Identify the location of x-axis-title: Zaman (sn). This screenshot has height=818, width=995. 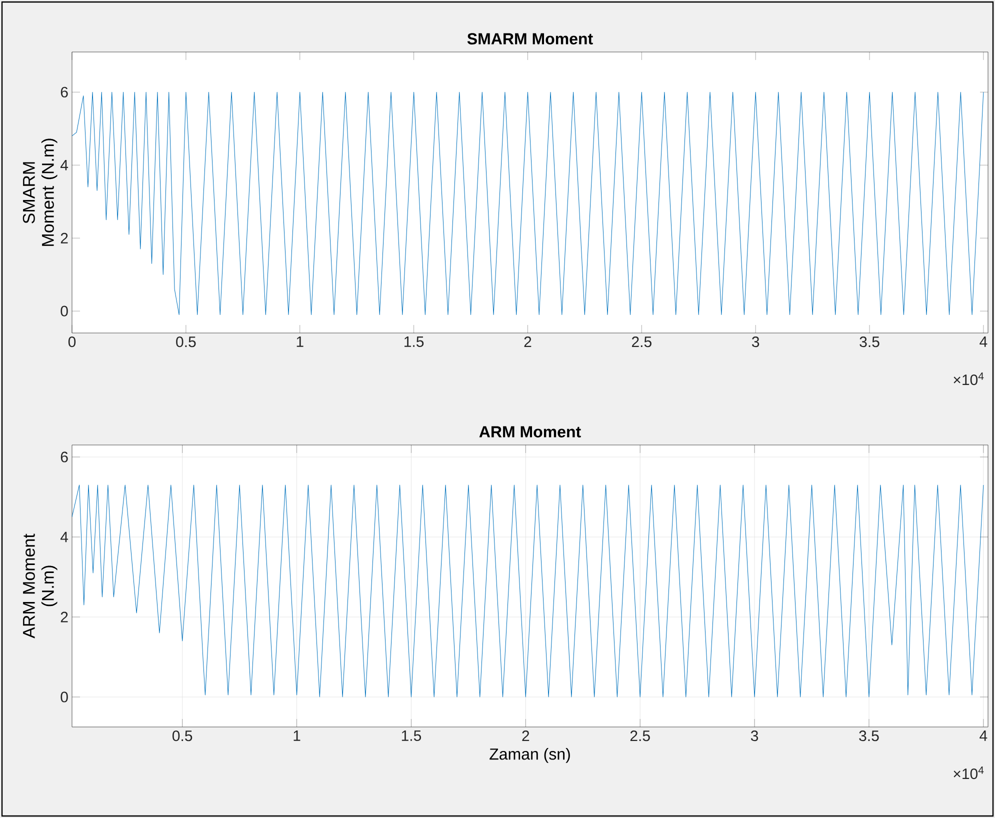
(530, 755).